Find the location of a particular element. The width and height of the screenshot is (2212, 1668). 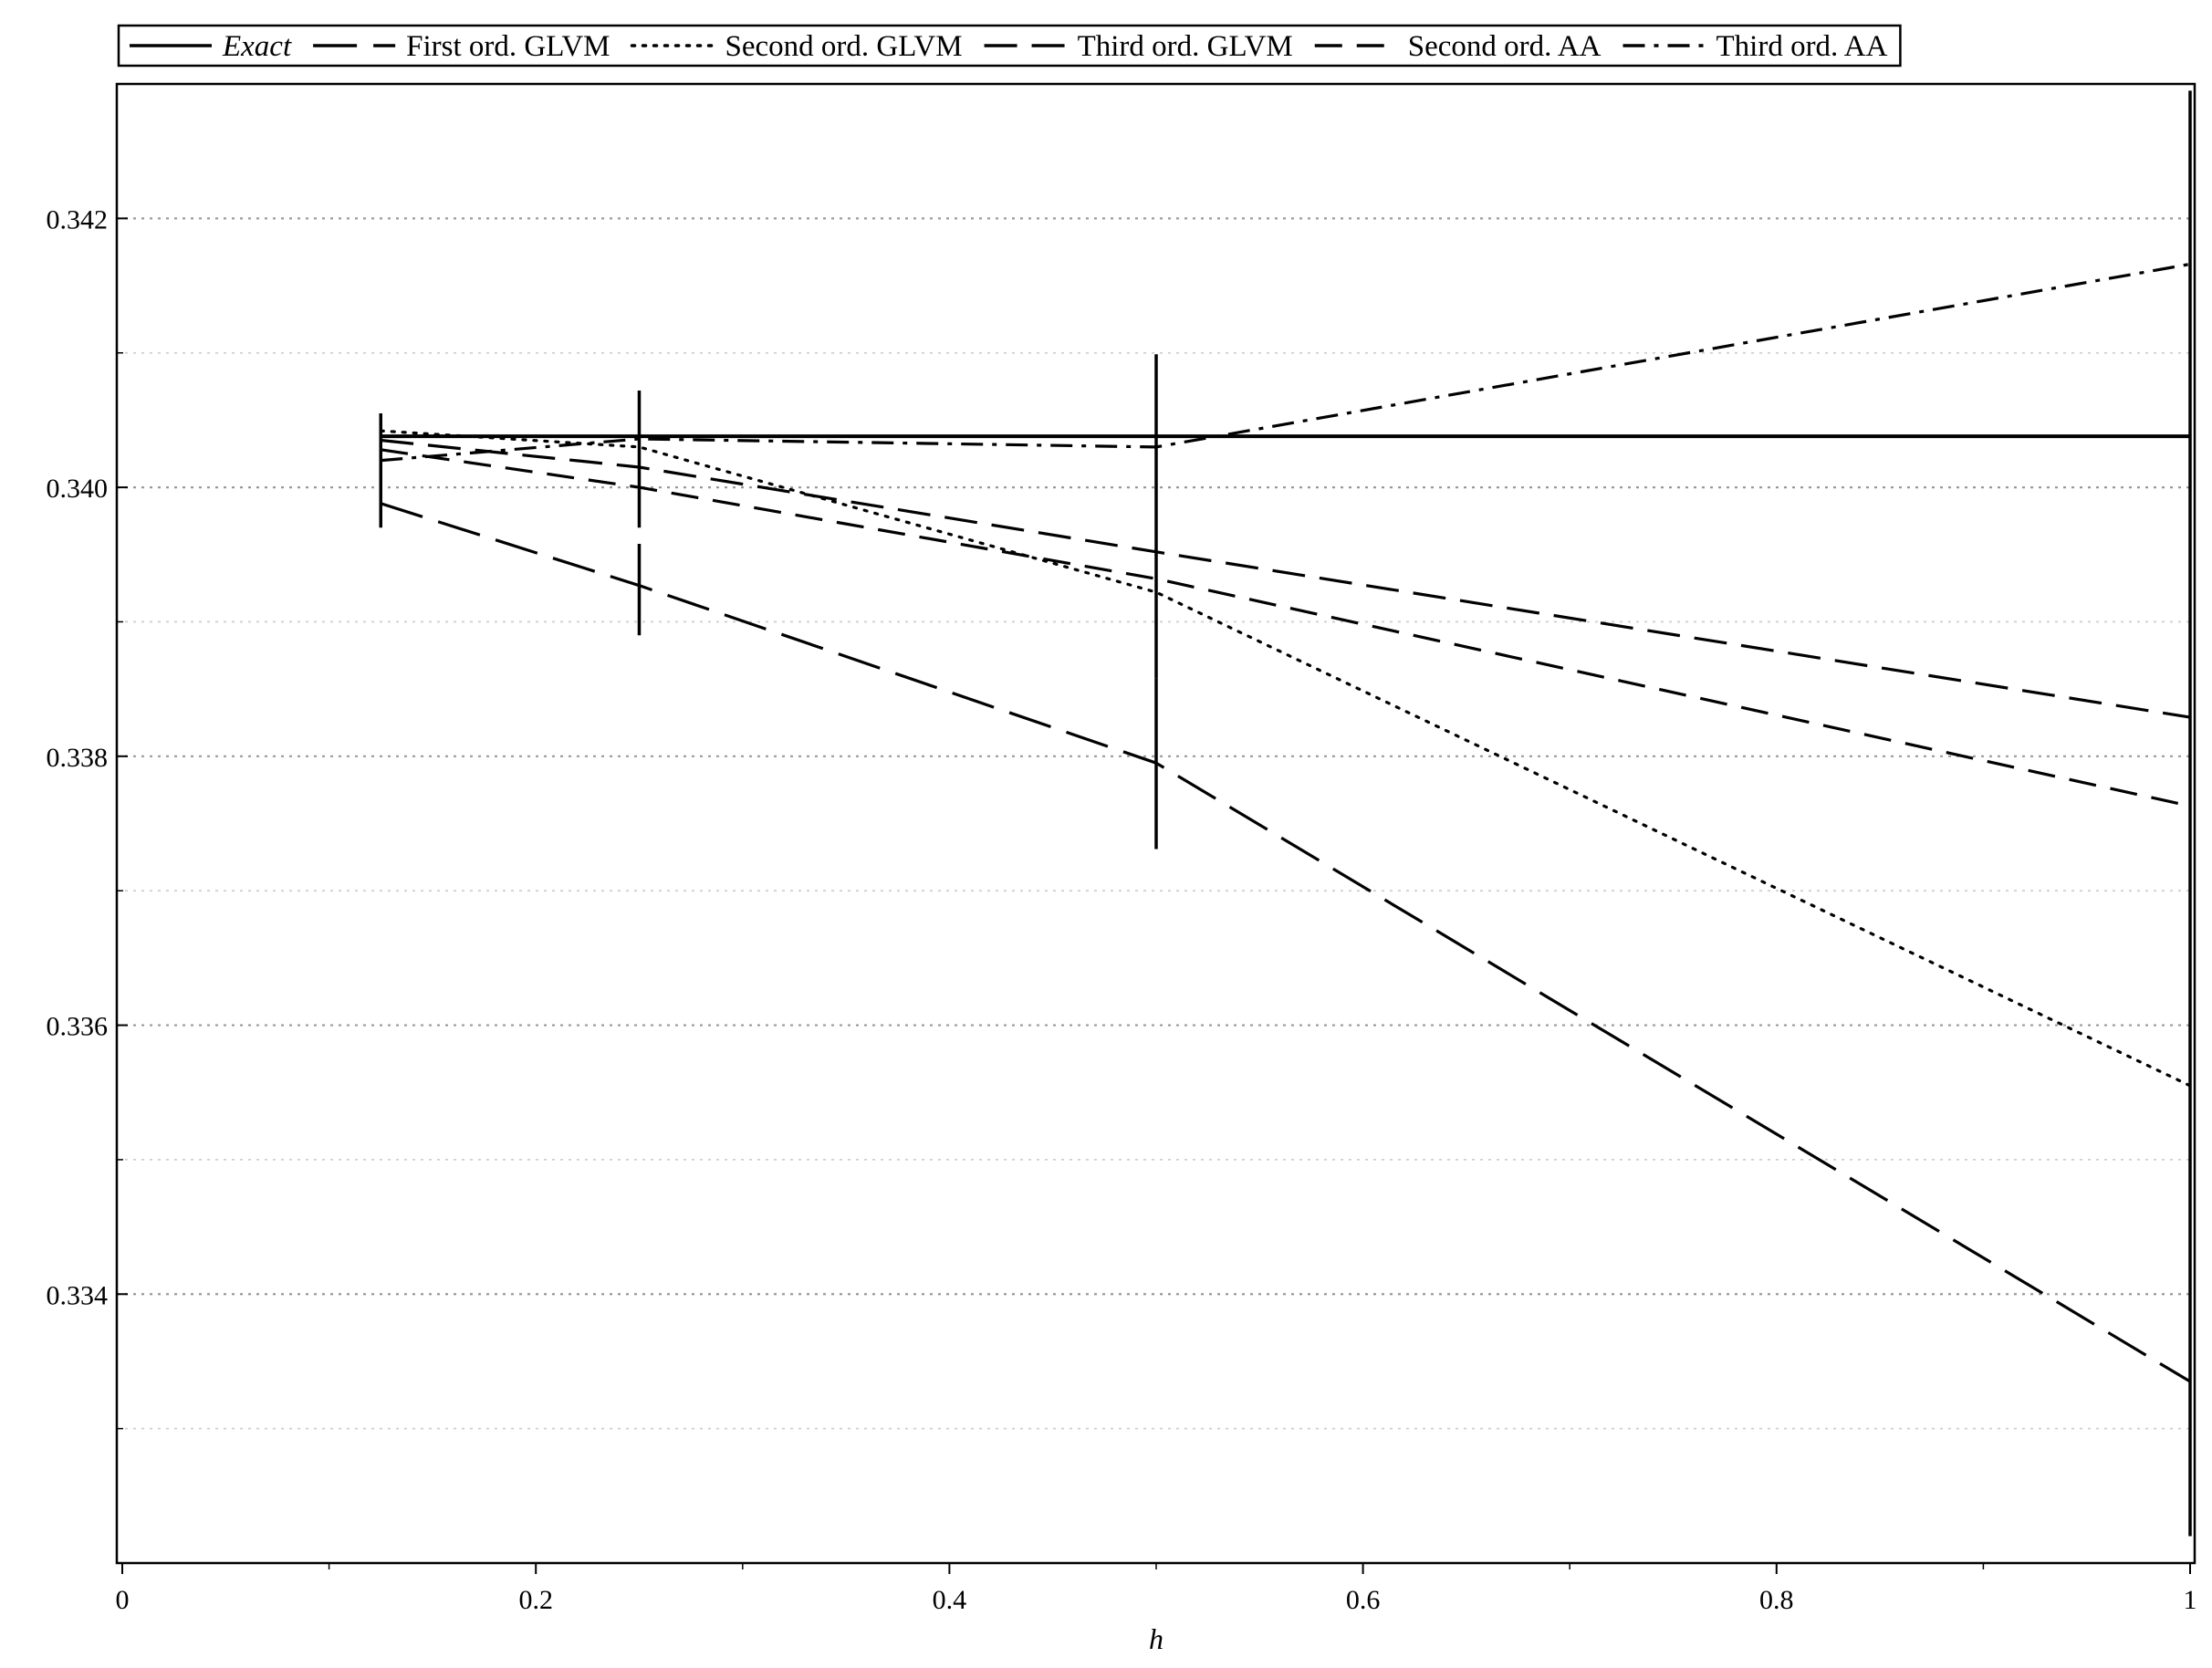

y-tick-label: 0.340 is located at coordinates (78, 489).